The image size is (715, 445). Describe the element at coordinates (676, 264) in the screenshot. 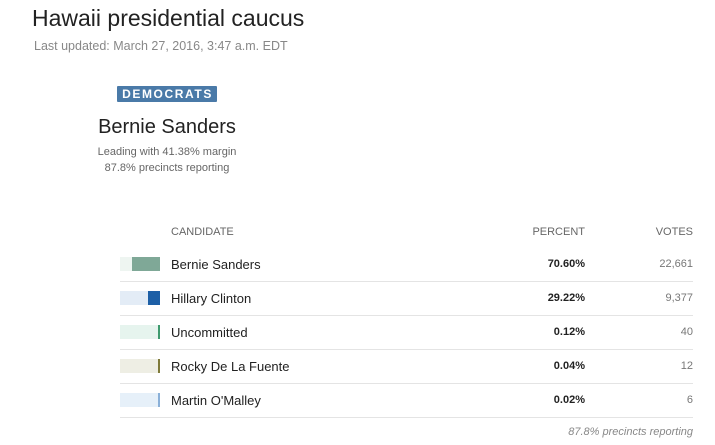

I see `candidate-votes: 22,661` at that location.